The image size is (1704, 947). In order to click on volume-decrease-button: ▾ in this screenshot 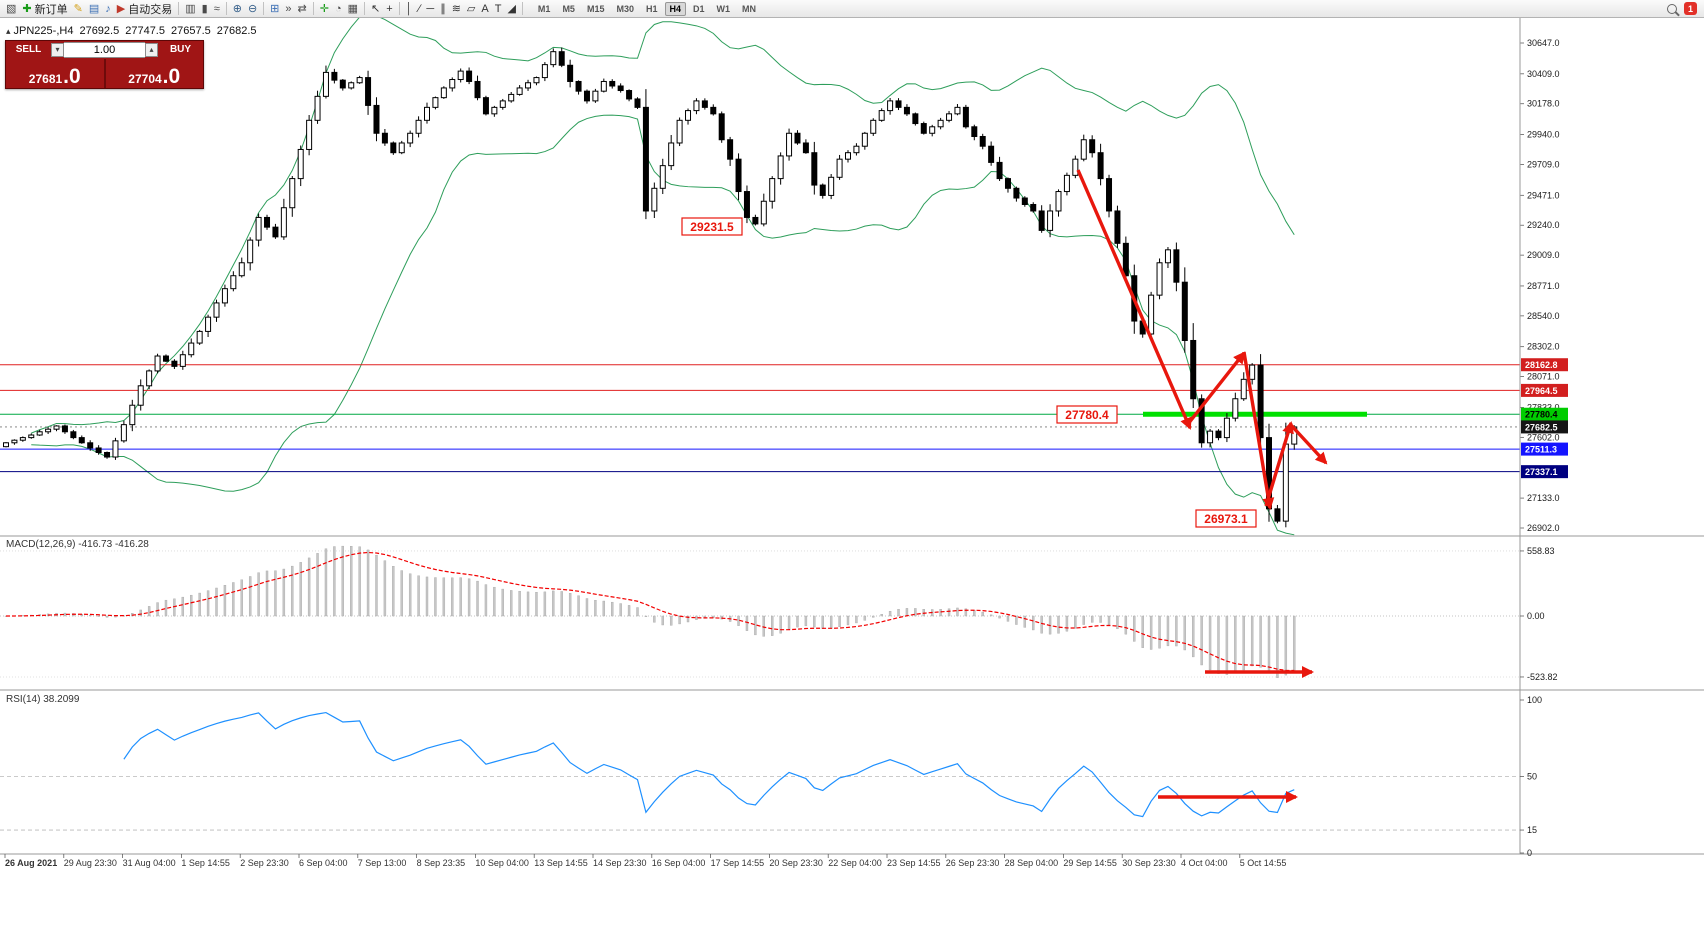, I will do `click(57, 50)`.